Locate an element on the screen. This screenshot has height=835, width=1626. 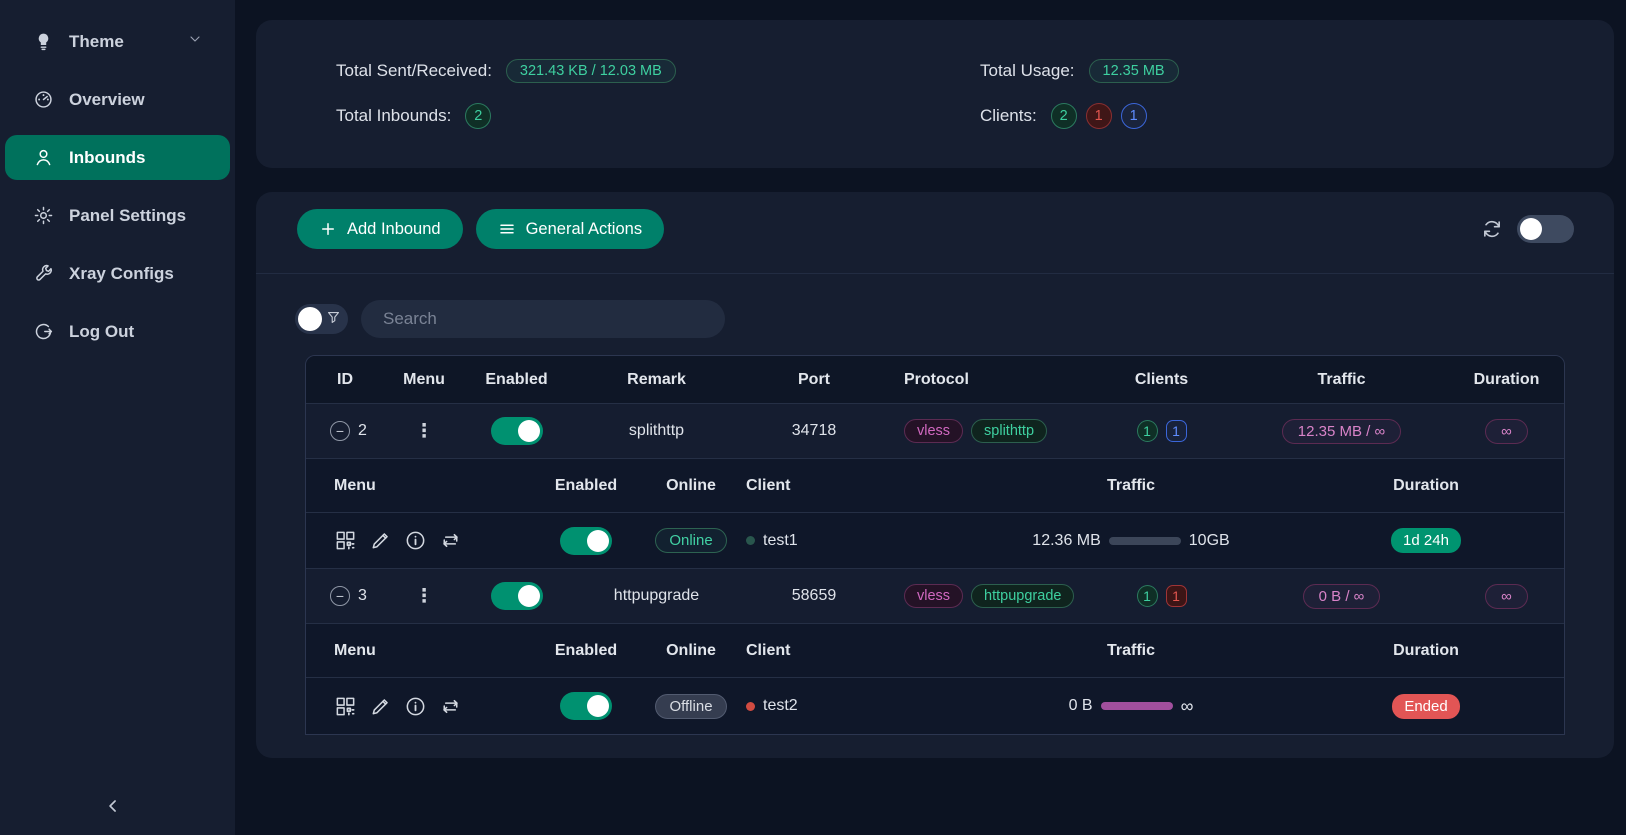
port-cell: 58659 is located at coordinates (814, 595).